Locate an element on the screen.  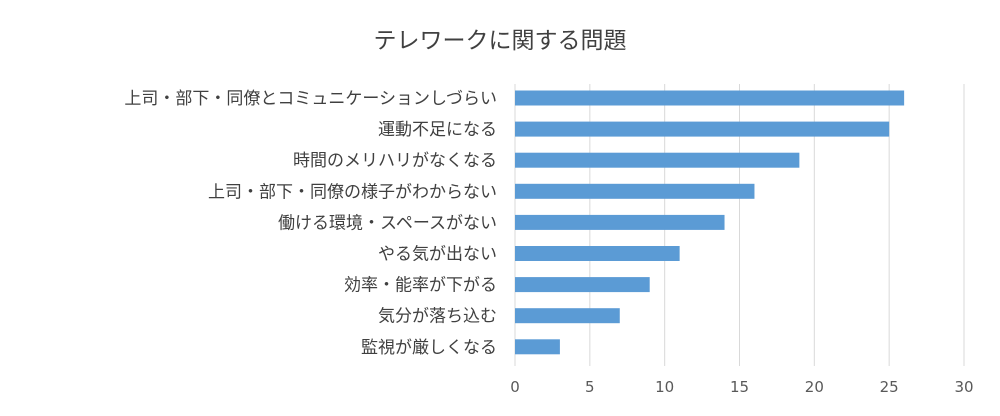
x-tick-label-15: 15 is located at coordinates (739, 387).